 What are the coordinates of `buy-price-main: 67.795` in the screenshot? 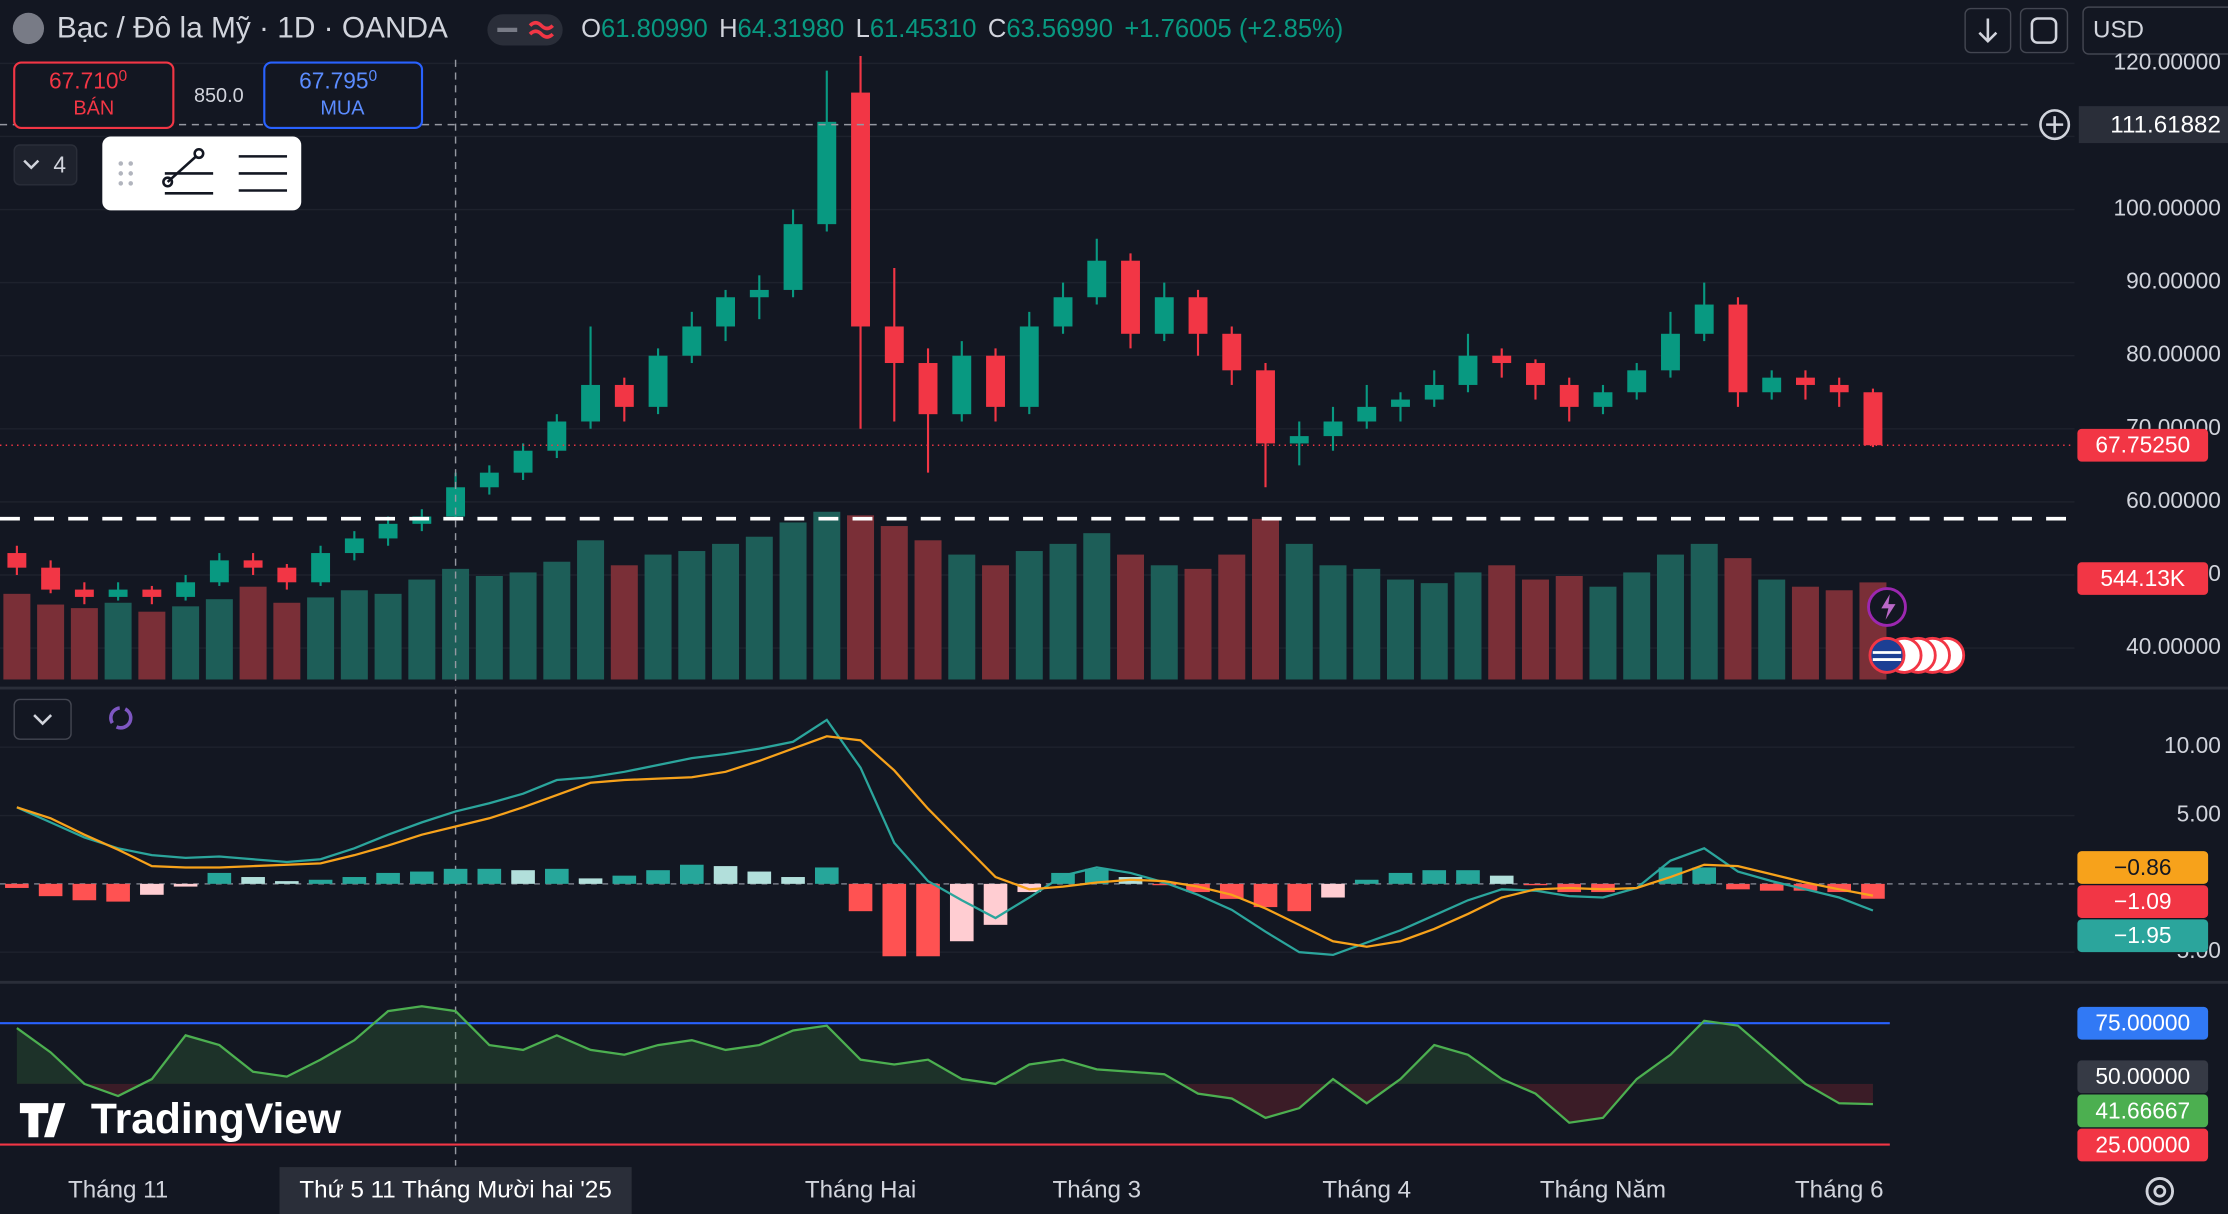 It's located at (333, 80).